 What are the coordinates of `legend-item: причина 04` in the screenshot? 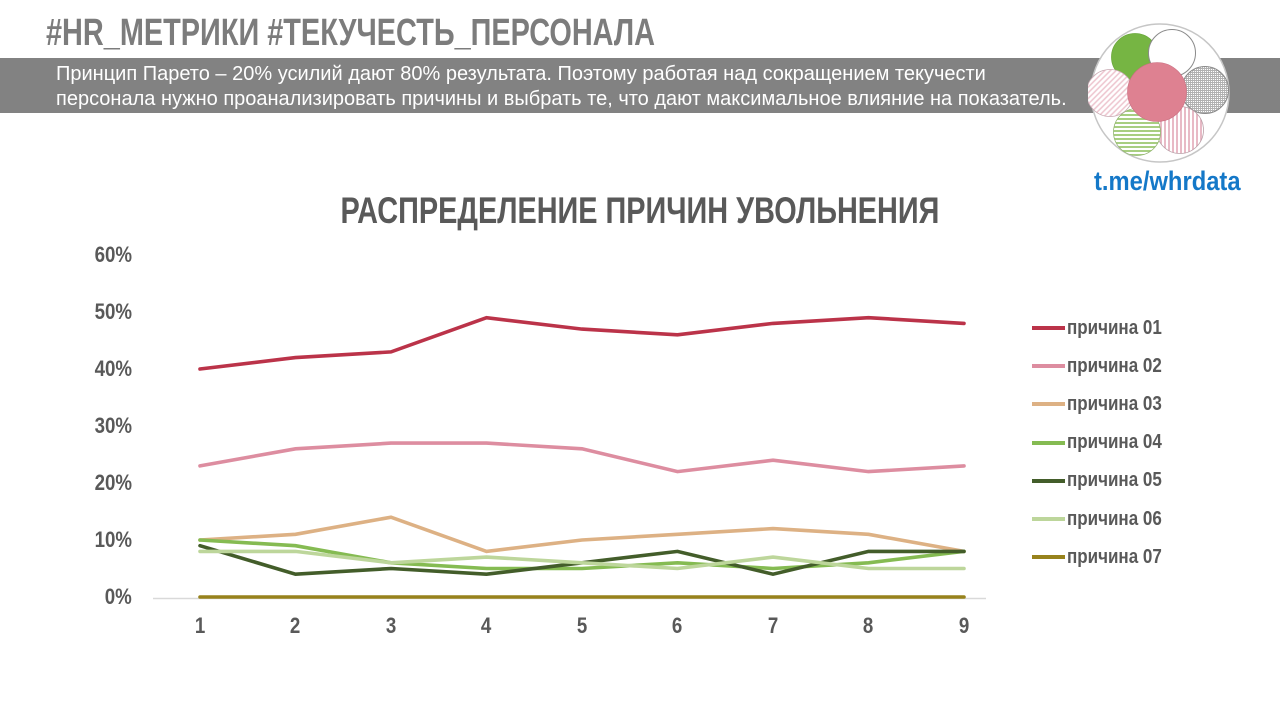 It's located at (1105, 443).